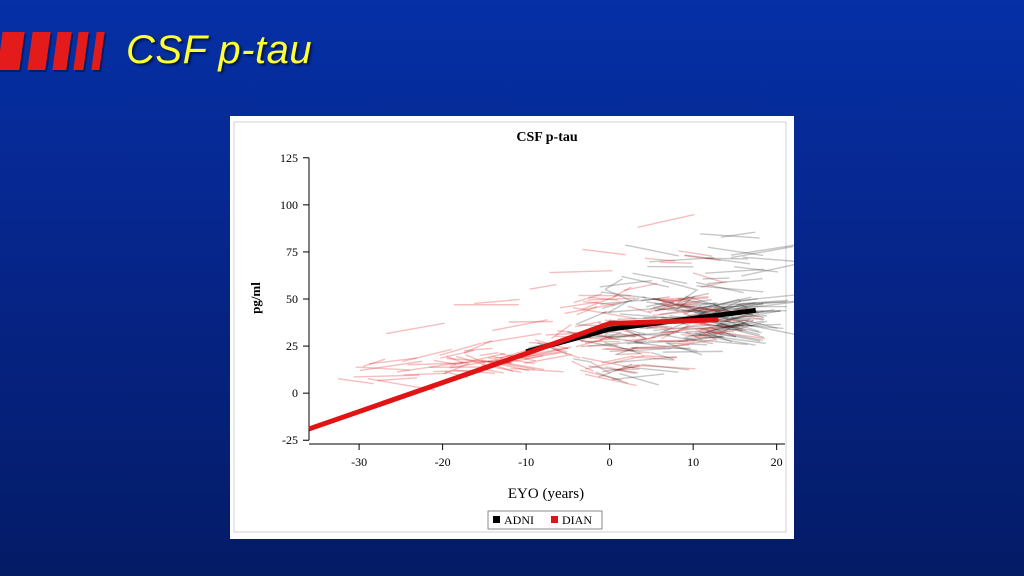 This screenshot has width=1024, height=576. What do you see at coordinates (693, 462) in the screenshot?
I see `x-tick-label: 10` at bounding box center [693, 462].